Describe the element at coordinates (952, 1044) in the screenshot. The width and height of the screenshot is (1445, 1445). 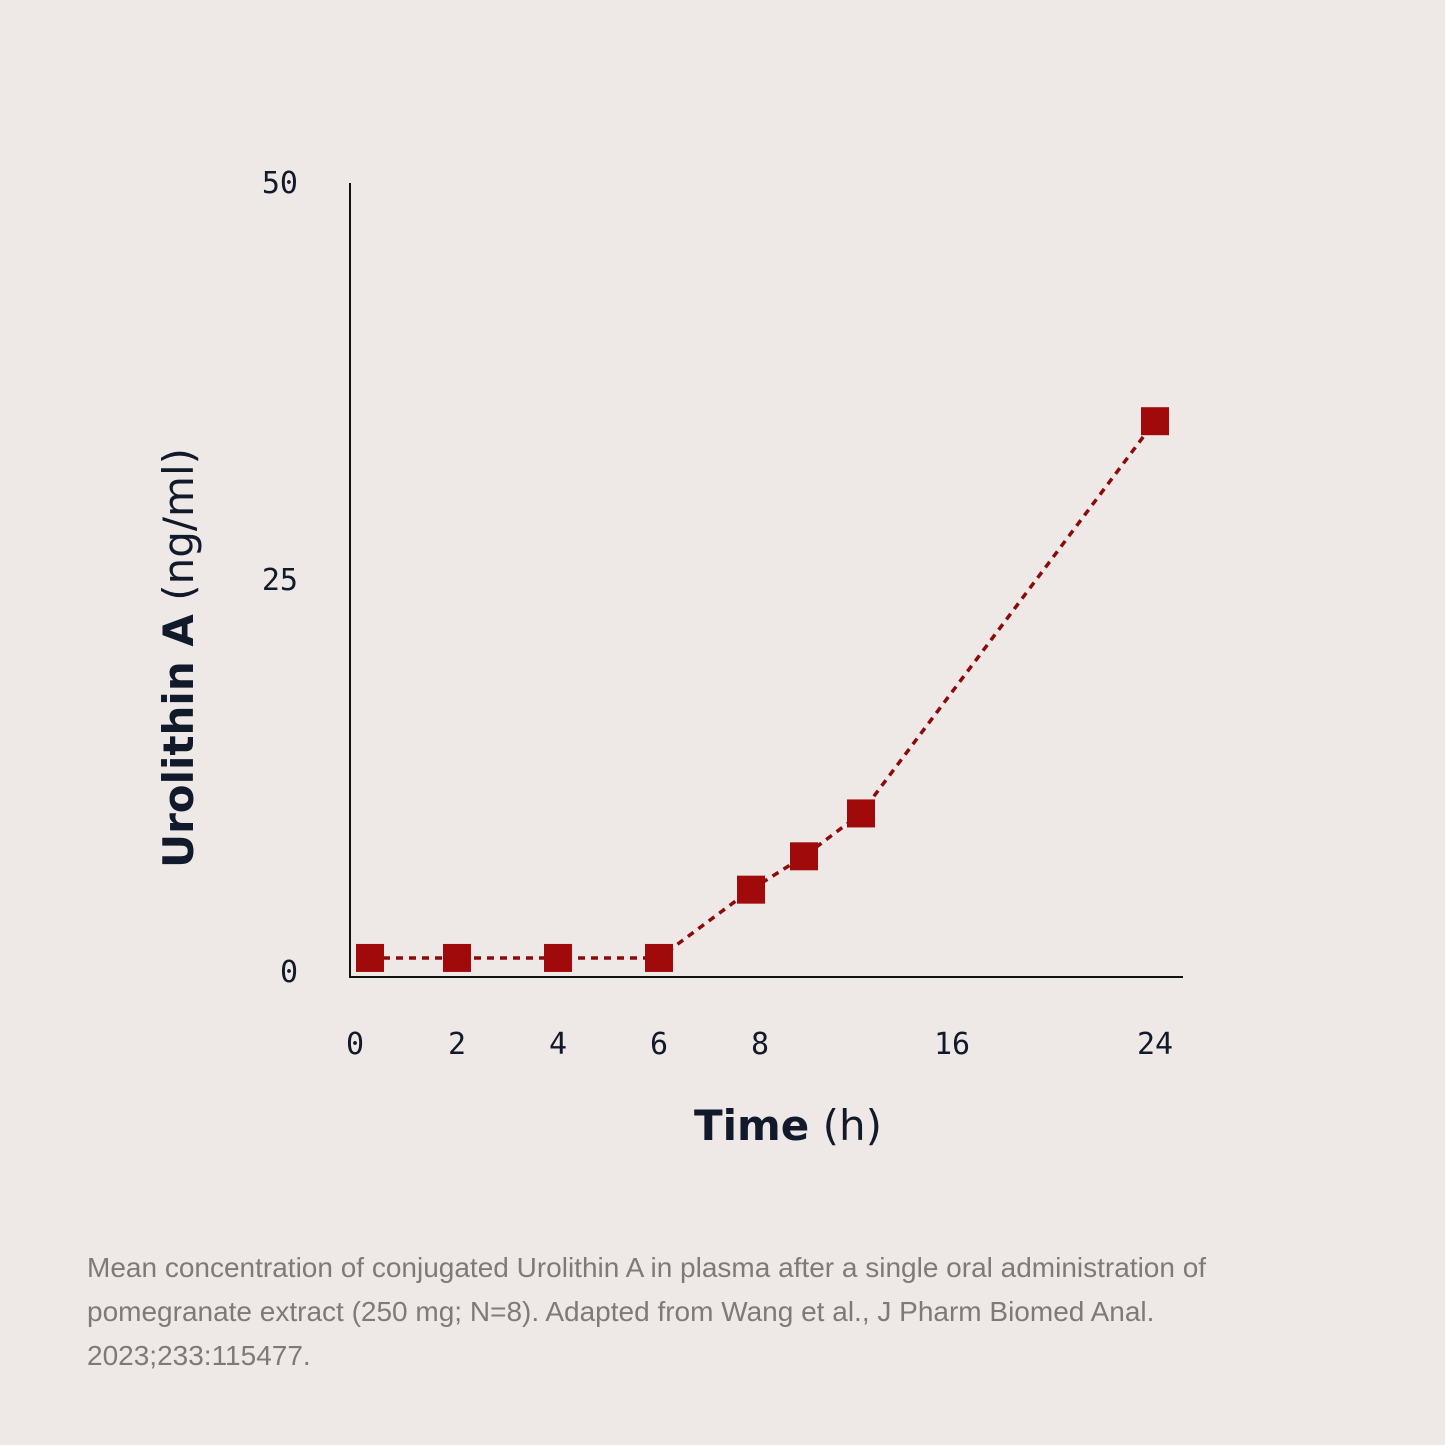
I see `x-tick-label: 16` at that location.